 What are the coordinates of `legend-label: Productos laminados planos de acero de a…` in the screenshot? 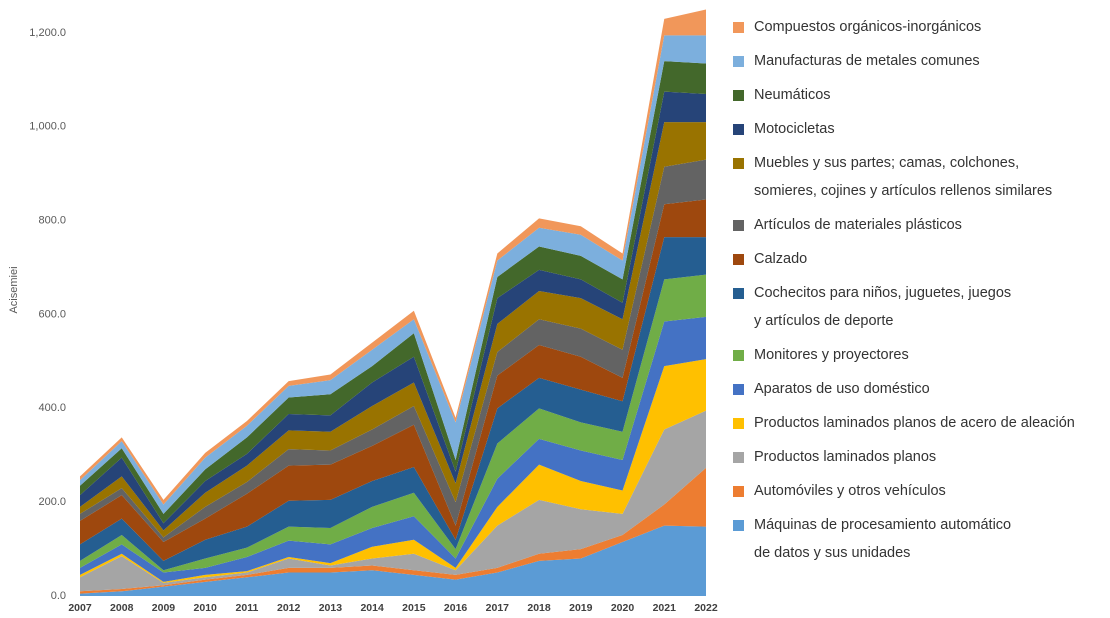 It's located at (914, 423).